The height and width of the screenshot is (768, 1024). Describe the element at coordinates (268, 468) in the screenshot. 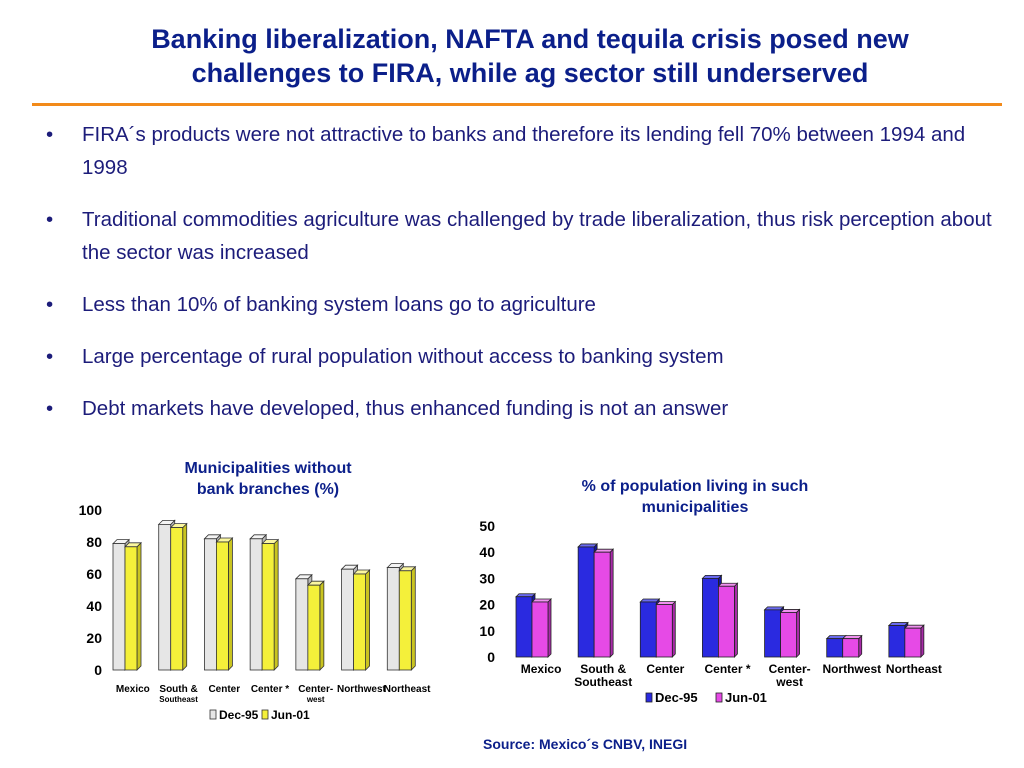

I see `chart-1-title-line-1: Municipalities without` at that location.